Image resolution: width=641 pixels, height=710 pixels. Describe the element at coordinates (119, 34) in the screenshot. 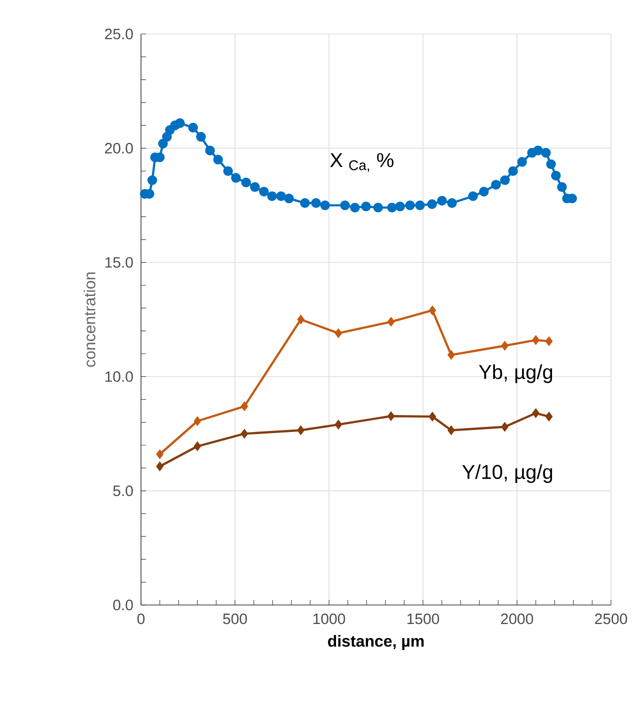

I see `y-tick-label: 25.0` at that location.